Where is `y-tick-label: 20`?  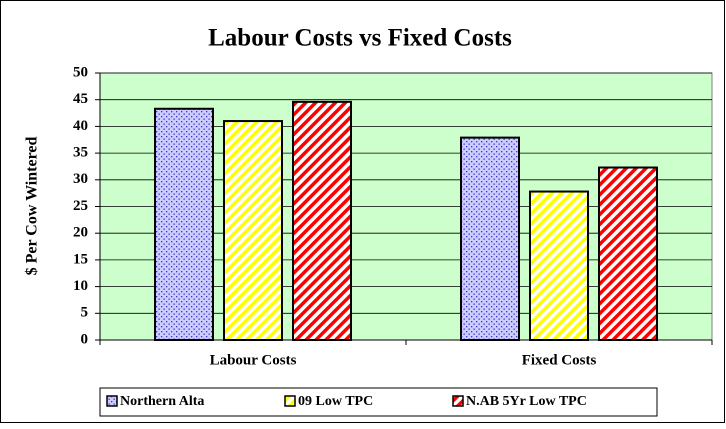
y-tick-label: 20 is located at coordinates (80, 233).